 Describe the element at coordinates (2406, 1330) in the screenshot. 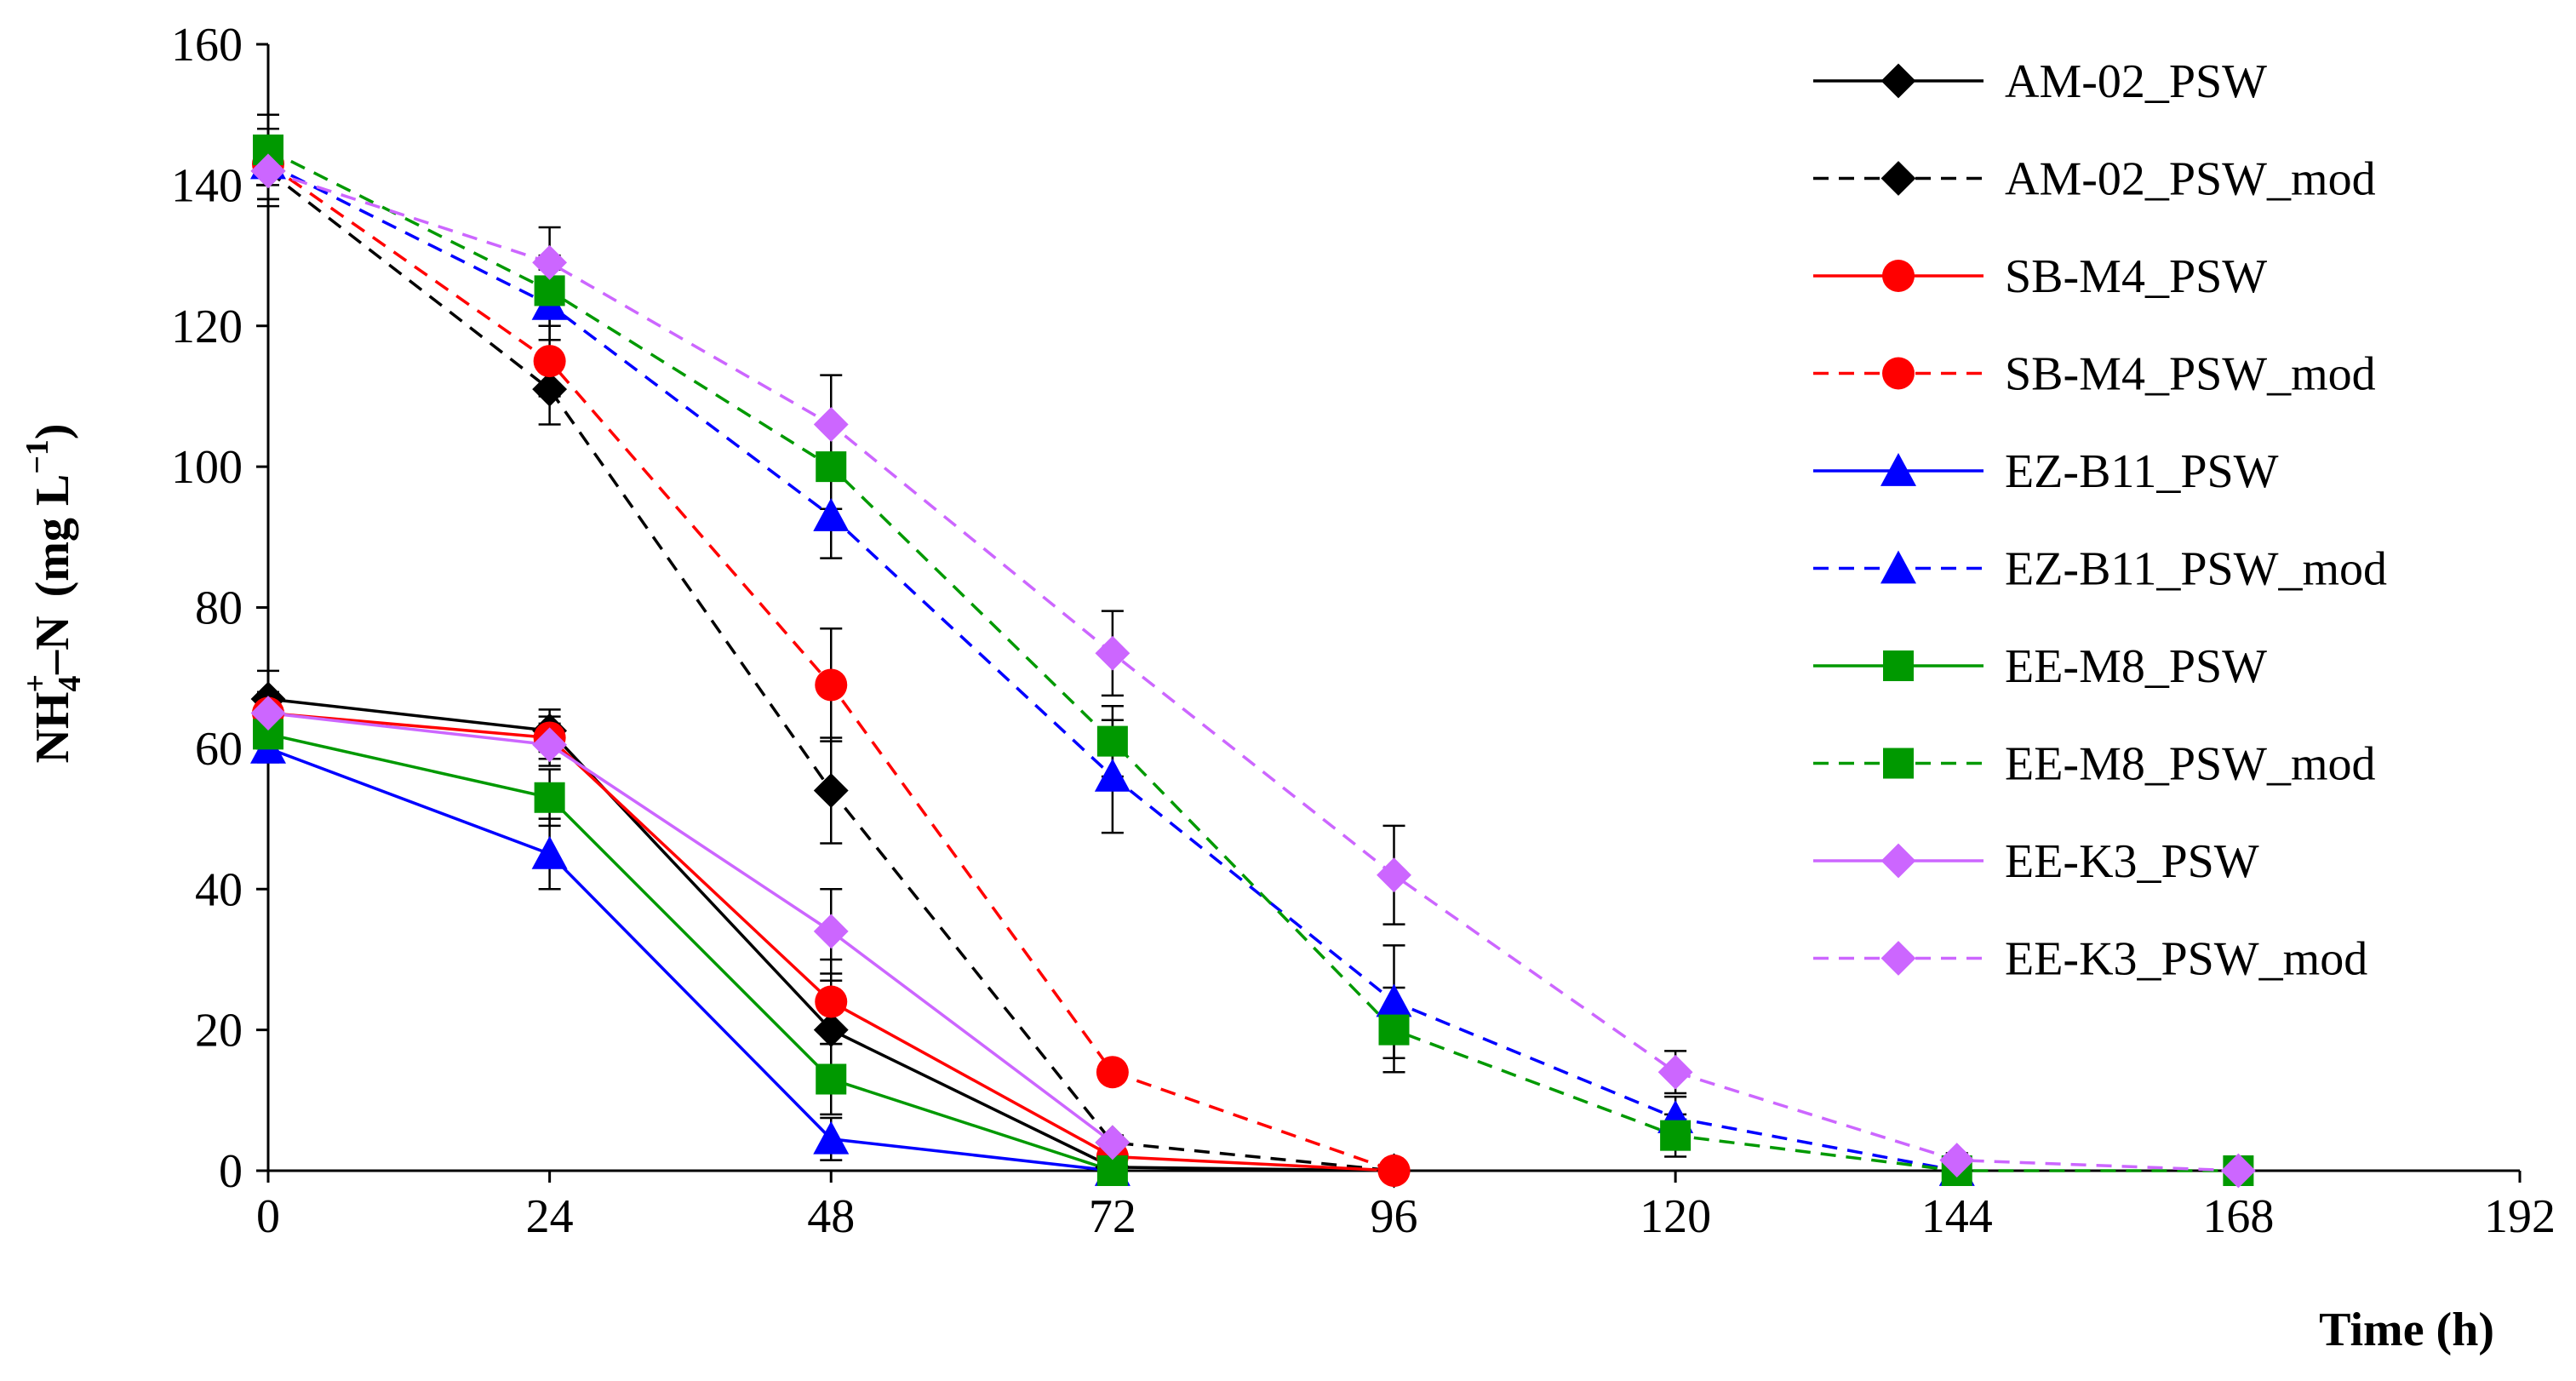

I see `x-axis-title: Time (h)` at that location.